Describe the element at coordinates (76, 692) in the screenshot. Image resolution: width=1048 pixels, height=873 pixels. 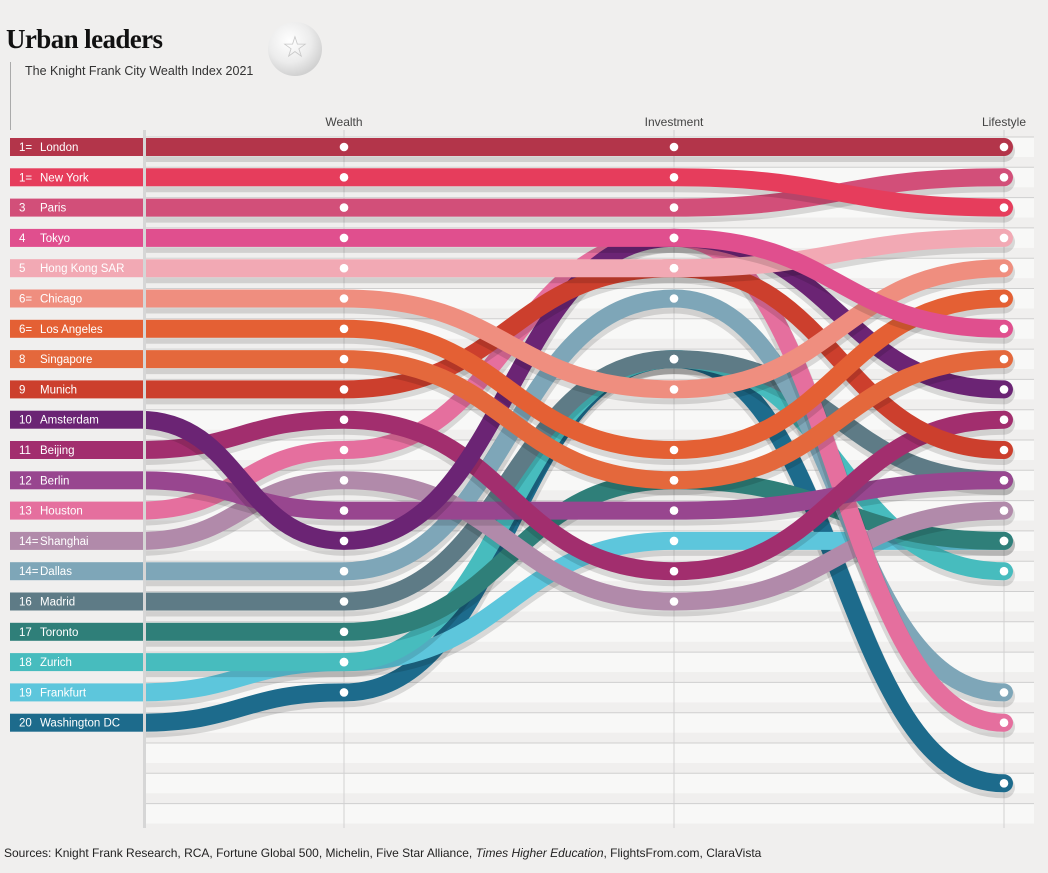
I see `label-bar-frankfurt` at that location.